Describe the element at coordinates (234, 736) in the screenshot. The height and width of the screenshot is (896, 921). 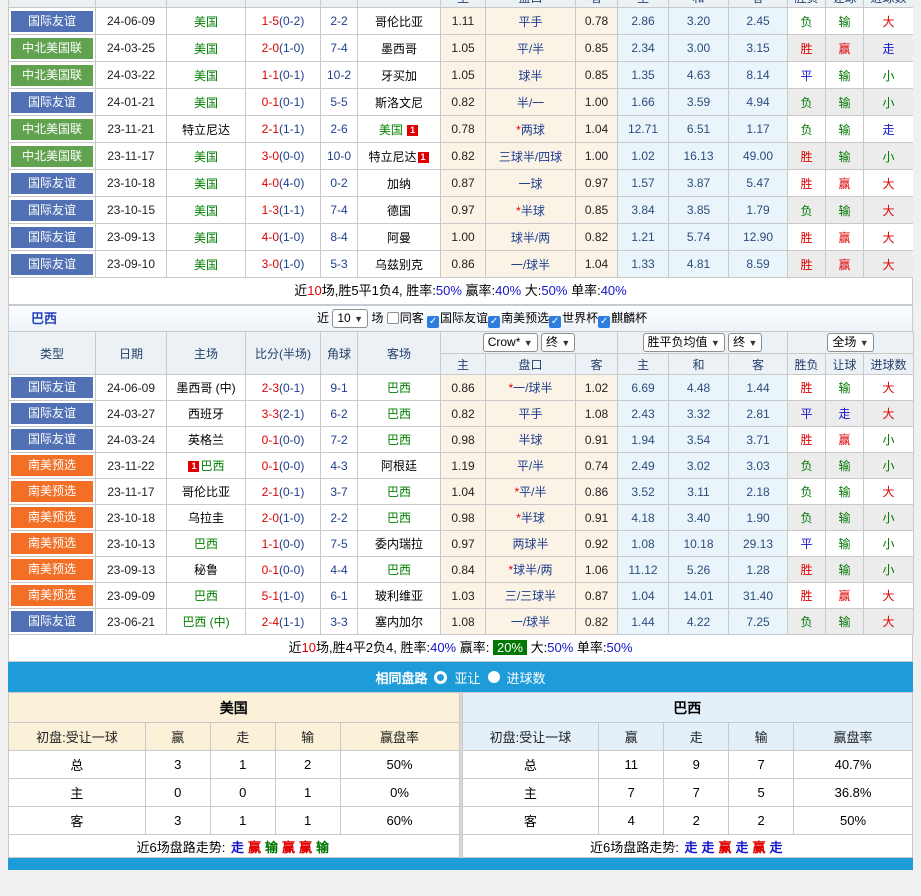
I see `compare-header-row: 初盘:受让一球赢走输赢盘率` at that location.